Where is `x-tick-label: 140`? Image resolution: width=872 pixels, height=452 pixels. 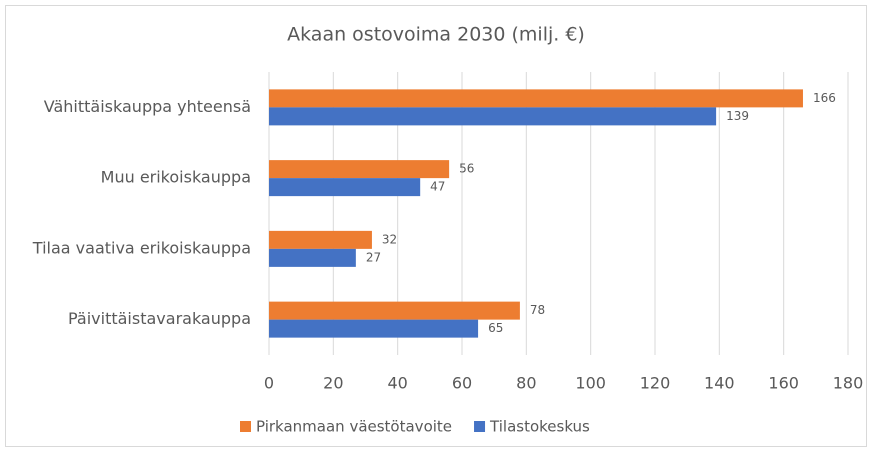
x-tick-label: 140 is located at coordinates (719, 383).